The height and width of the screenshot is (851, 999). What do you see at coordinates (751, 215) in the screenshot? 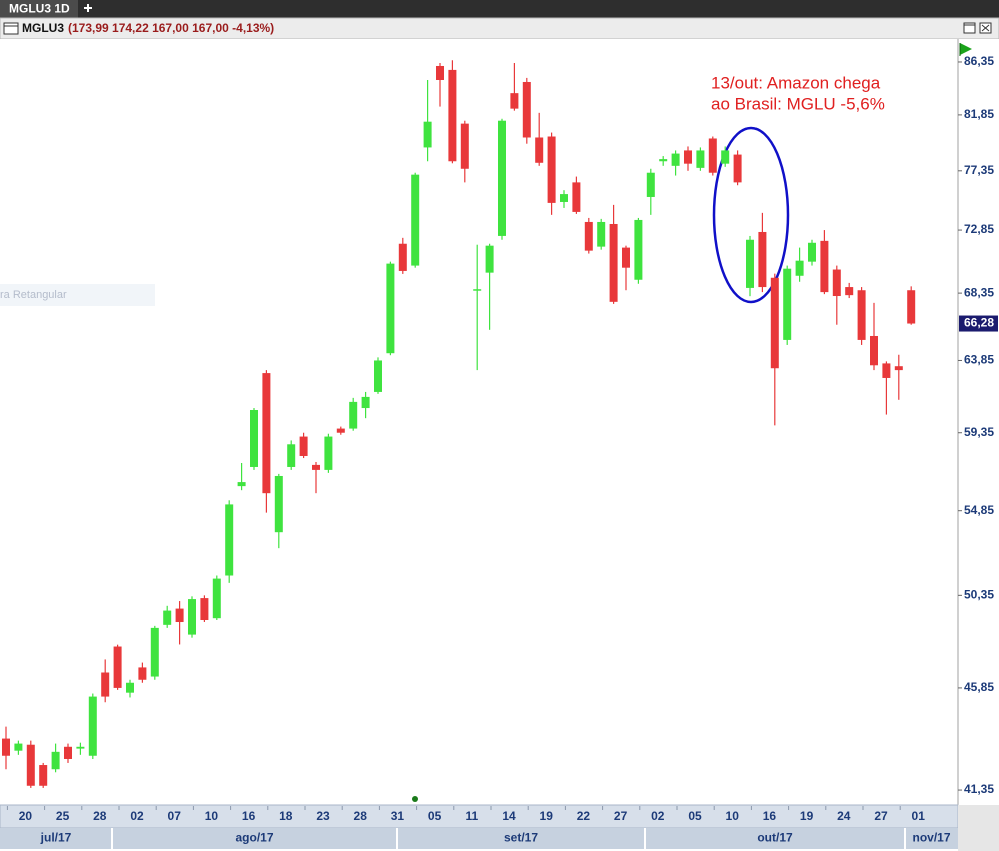
I see `highlight-ellipse` at bounding box center [751, 215].